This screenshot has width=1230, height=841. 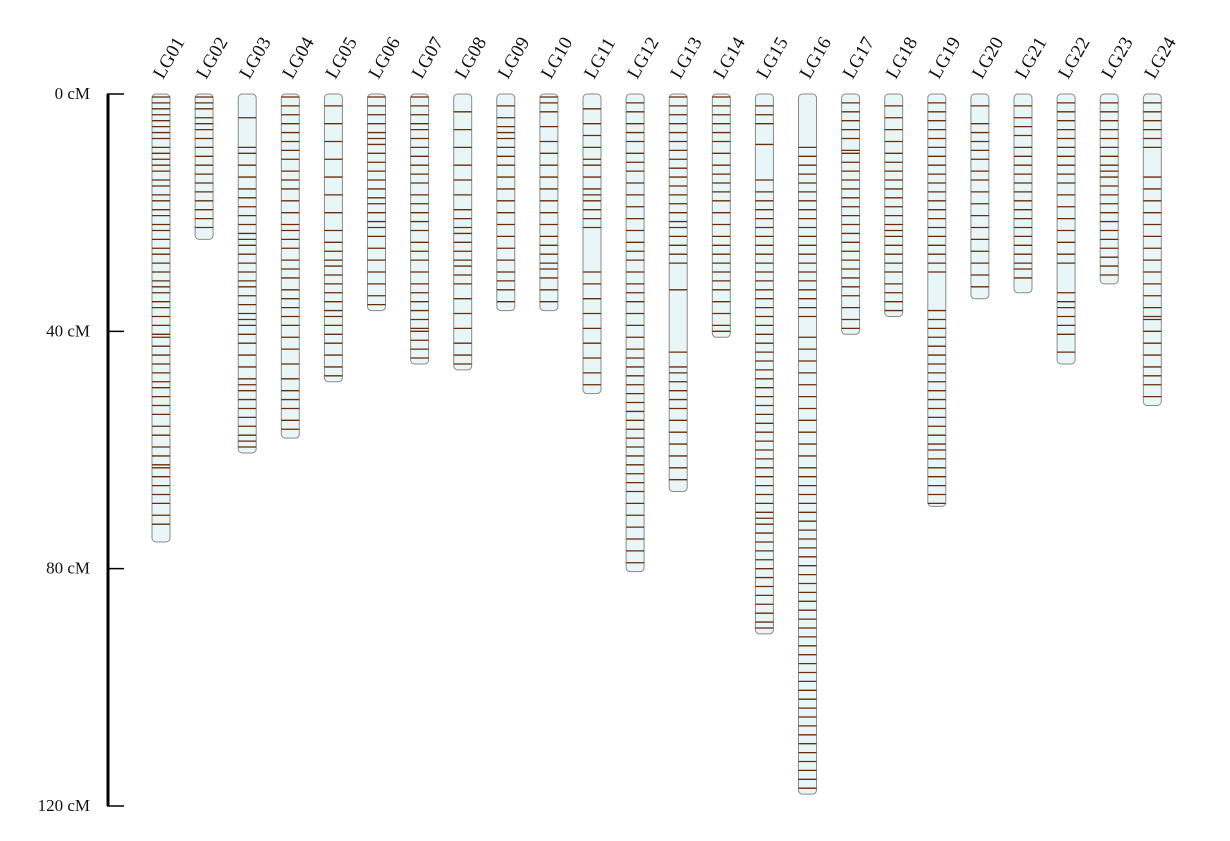 I want to click on linkage-group-lg02: LG02, so click(x=212, y=137).